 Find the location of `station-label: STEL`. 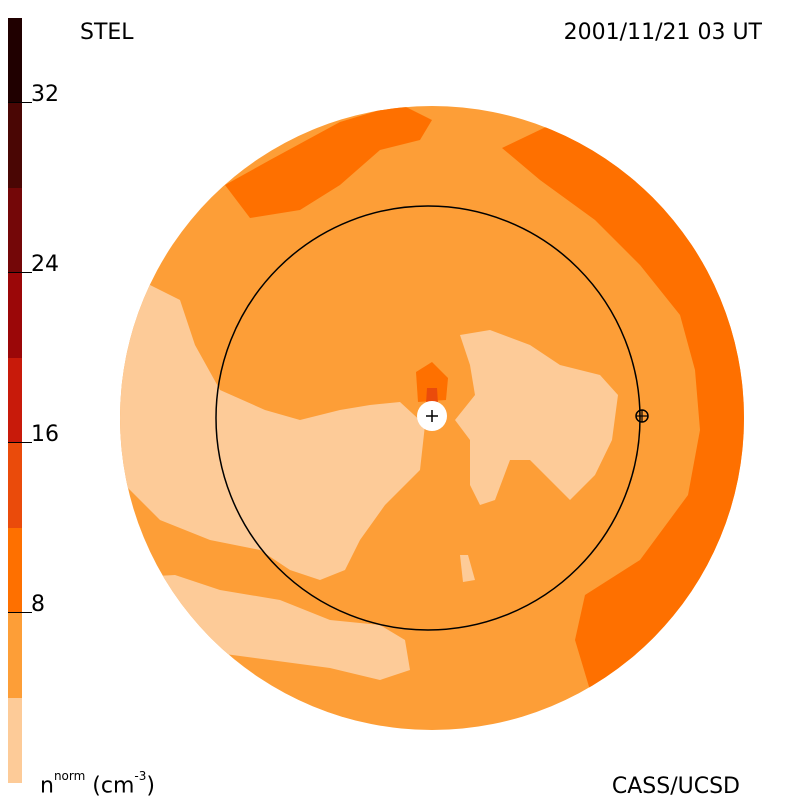

station-label: STEL is located at coordinates (107, 32).